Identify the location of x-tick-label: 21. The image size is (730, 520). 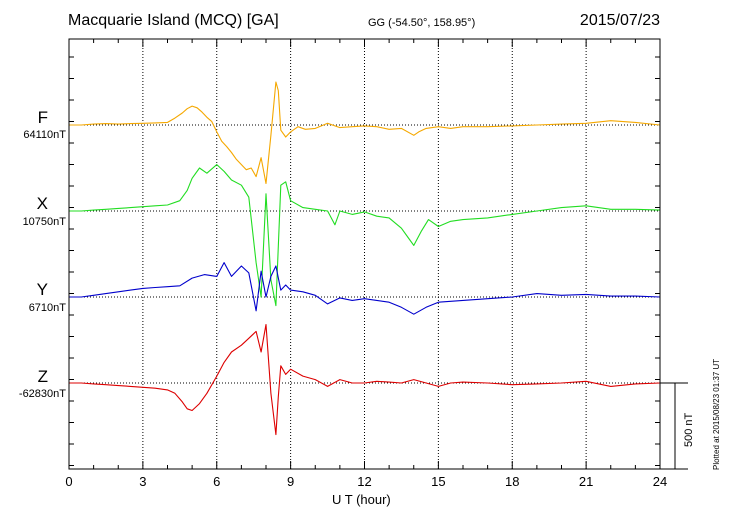
(586, 481).